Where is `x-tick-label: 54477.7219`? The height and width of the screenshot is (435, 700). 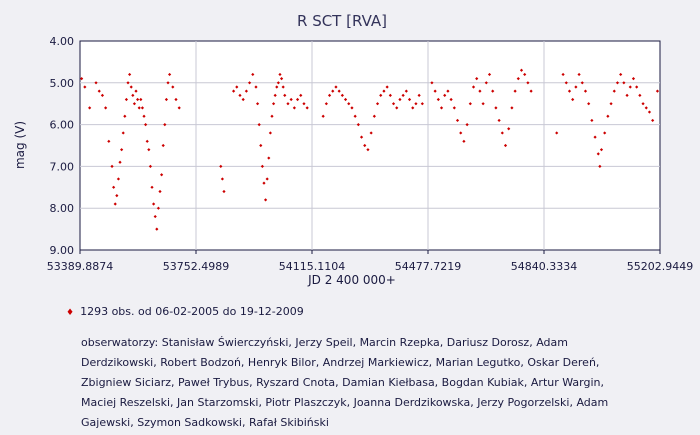
x-tick-label: 54477.7219 is located at coordinates (428, 266).